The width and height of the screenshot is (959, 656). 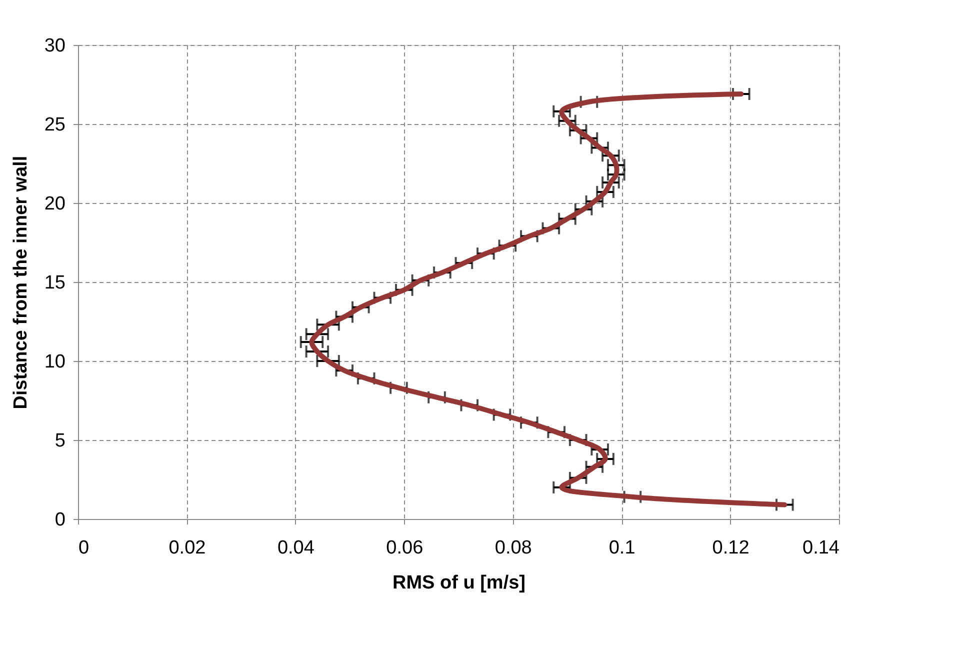 I want to click on x-tick-label: 0, so click(x=84, y=548).